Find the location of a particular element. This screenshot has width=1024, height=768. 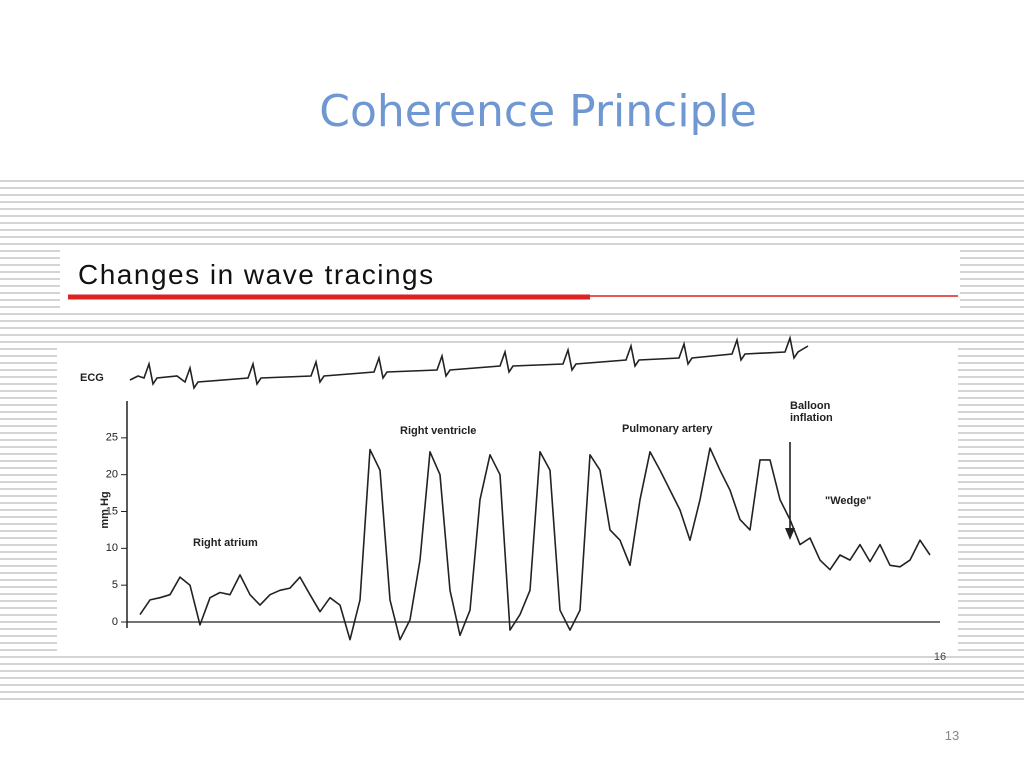

y-tick-label: 20 is located at coordinates (112, 475).